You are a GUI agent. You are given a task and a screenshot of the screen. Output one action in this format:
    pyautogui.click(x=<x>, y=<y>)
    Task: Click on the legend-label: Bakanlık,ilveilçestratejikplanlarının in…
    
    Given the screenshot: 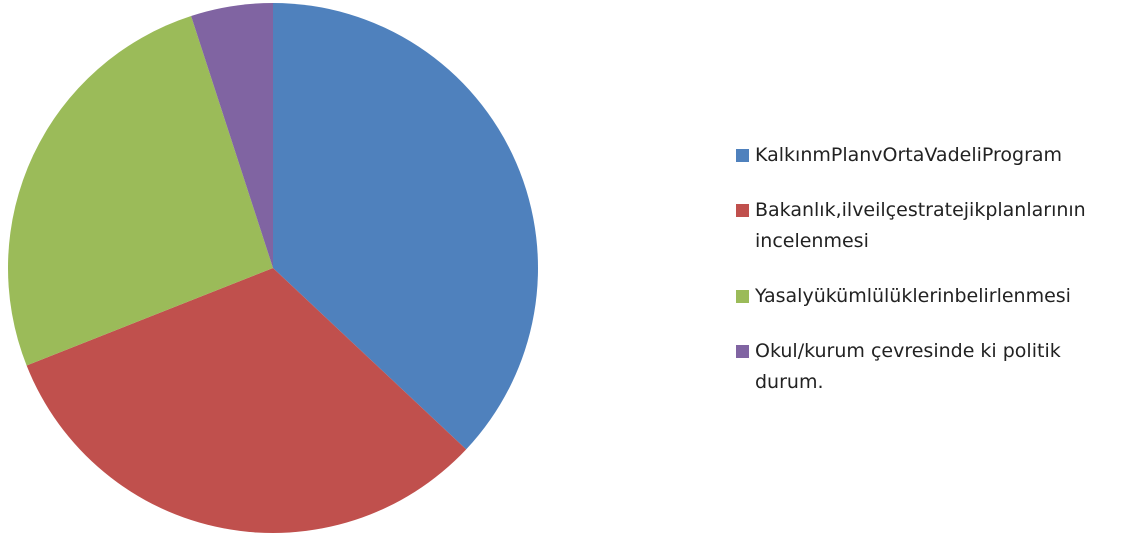 What is the action you would take?
    pyautogui.click(x=920, y=225)
    